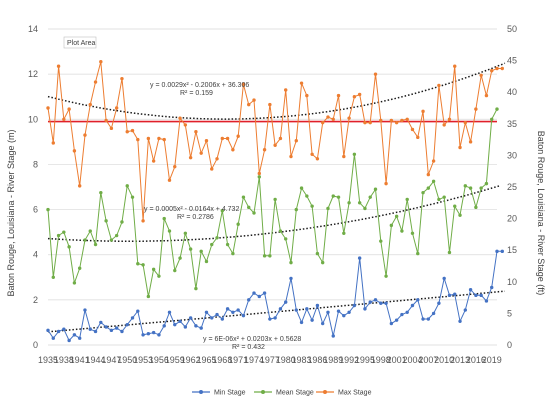  I want to click on max-trend-equation: y = 0.0029x² - 0.2006x + 36.306, so click(199, 85).